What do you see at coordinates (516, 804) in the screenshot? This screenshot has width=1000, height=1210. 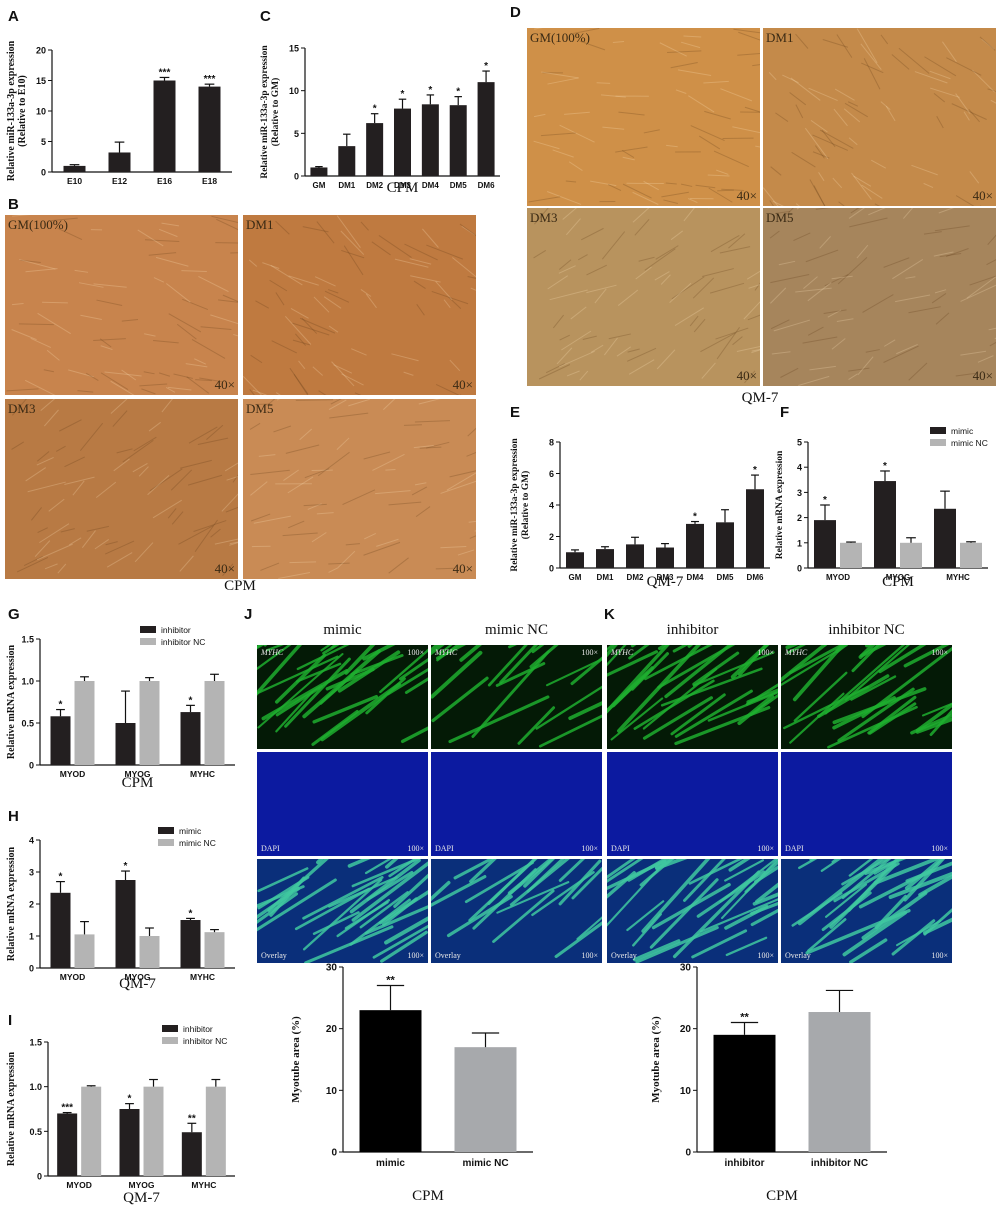 I see `fluor-image-dapi-2: DAPI 100×` at bounding box center [516, 804].